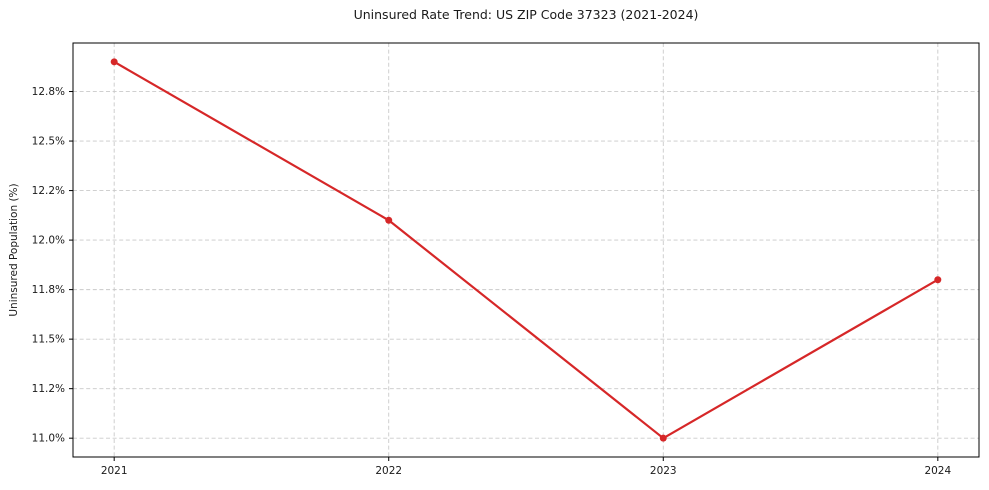 The height and width of the screenshot is (490, 989). Describe the element at coordinates (937, 471) in the screenshot. I see `x-tick-label: 2024` at that location.